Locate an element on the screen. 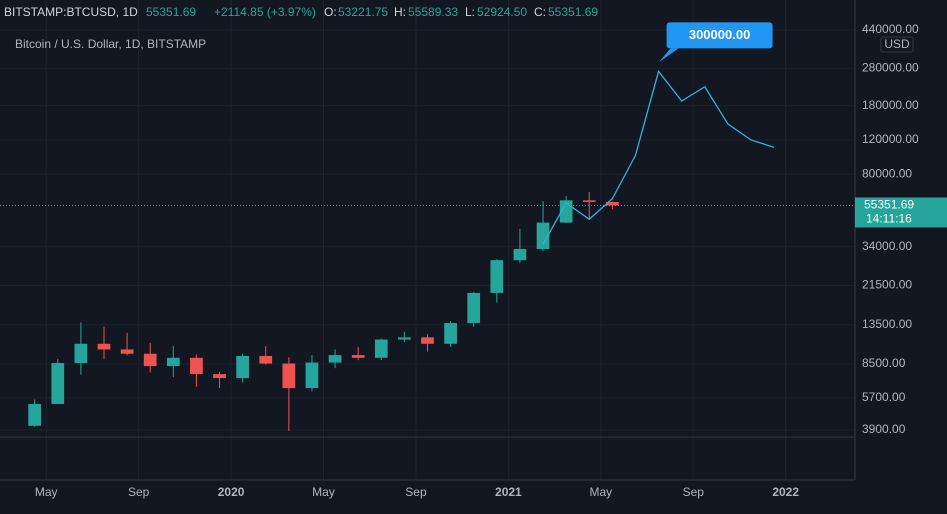  o-label: O: is located at coordinates (330, 12).